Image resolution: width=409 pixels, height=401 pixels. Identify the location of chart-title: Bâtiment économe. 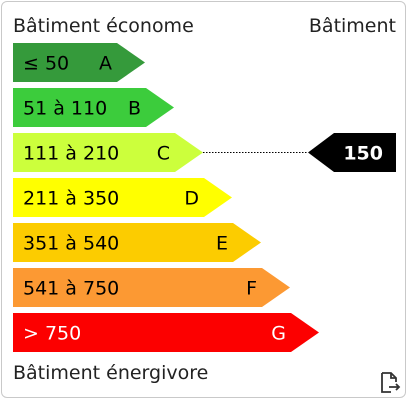
(103, 26).